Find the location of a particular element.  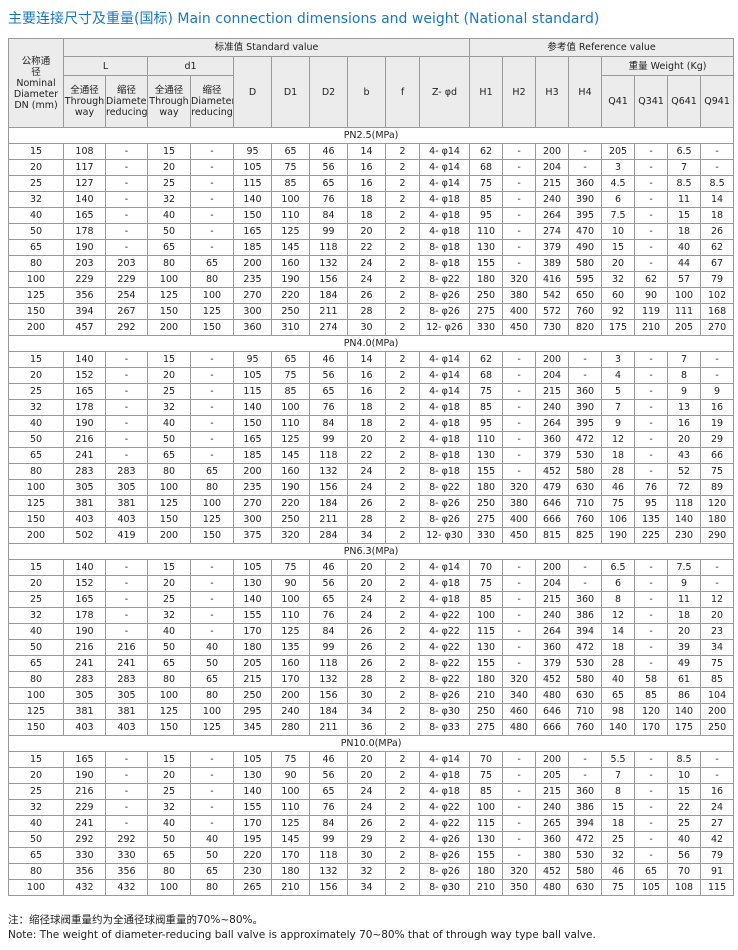

cell: 28 is located at coordinates (366, 311).